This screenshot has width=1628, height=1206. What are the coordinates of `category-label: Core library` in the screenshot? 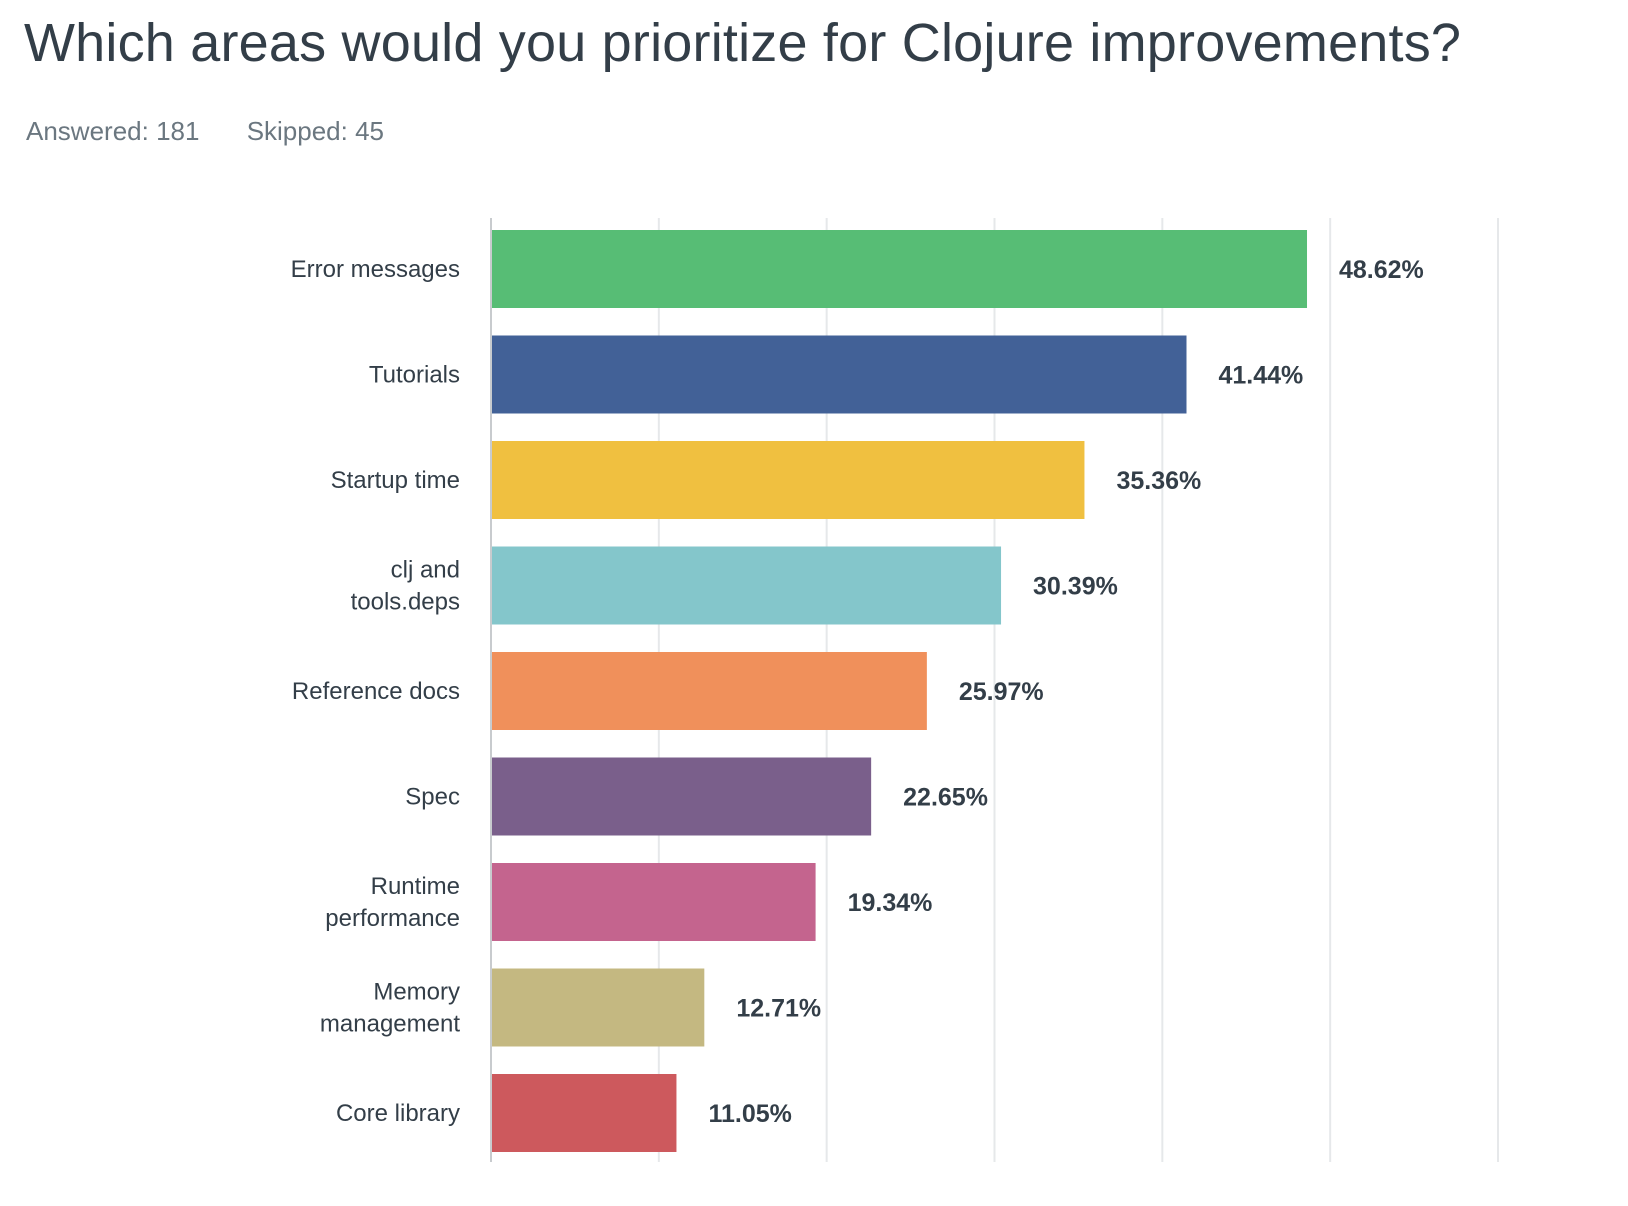 It's located at (398, 1113).